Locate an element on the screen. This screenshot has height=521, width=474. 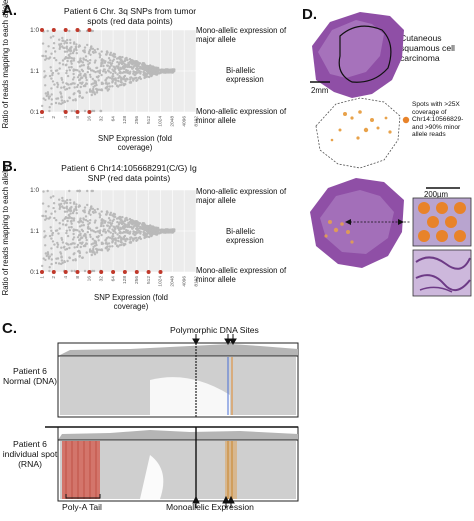
x-tick-label: 4096 is located at coordinates (184, 121).